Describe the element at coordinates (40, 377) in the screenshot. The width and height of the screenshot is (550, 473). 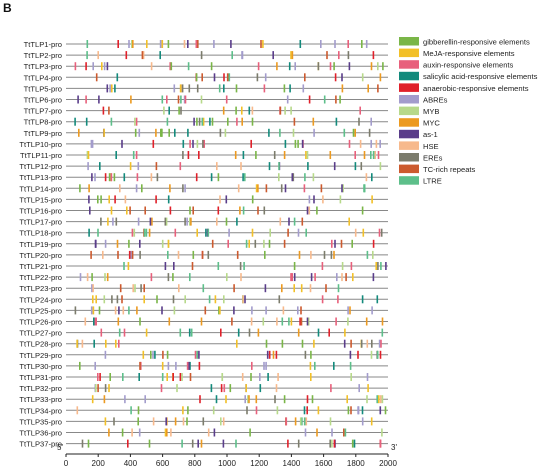
I see `promoter-label: TtTLP31-pro` at that location.